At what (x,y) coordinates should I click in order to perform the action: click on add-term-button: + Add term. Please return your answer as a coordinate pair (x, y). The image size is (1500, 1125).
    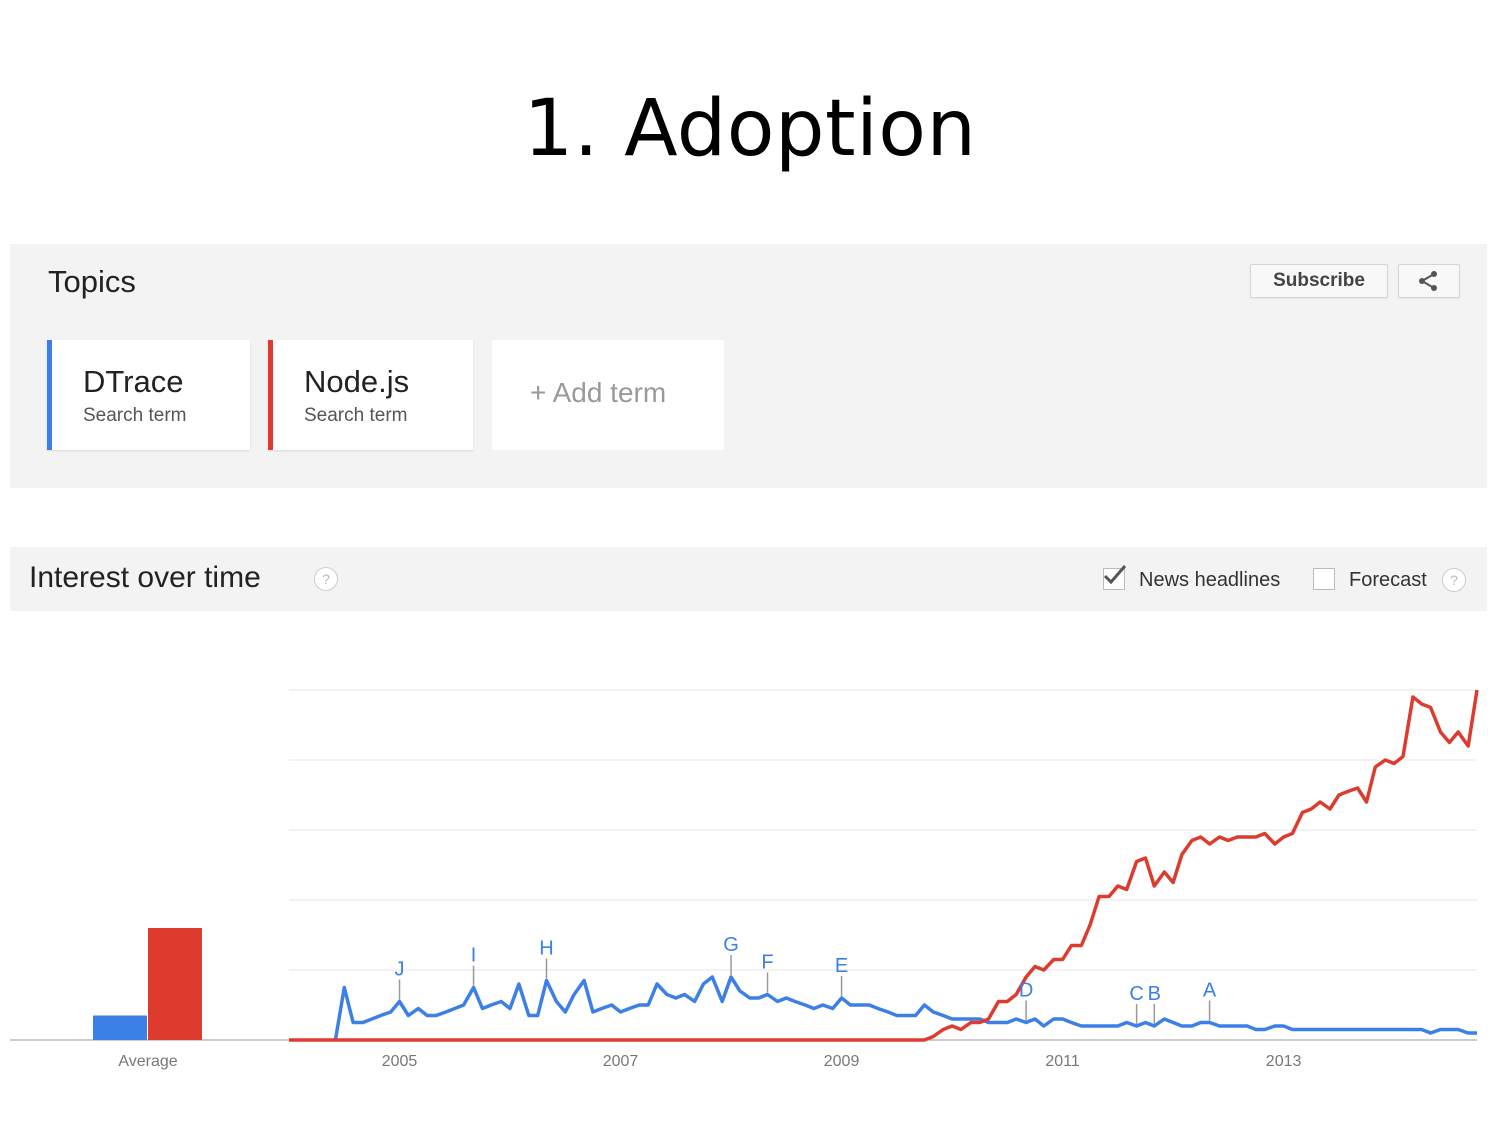
    Looking at the image, I should click on (608, 395).